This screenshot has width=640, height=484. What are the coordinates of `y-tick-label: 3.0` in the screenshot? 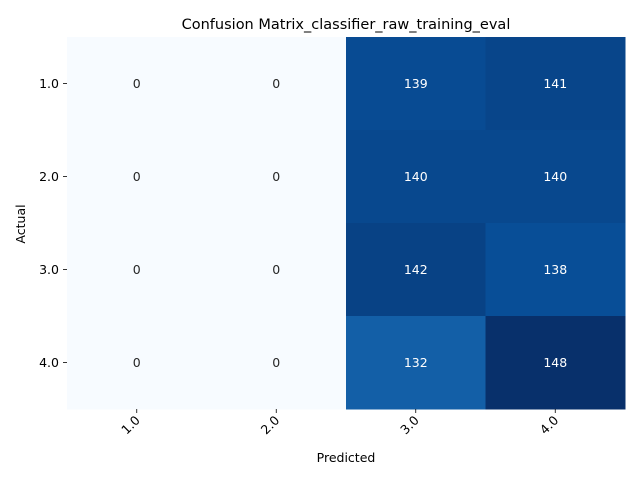 It's located at (49, 269).